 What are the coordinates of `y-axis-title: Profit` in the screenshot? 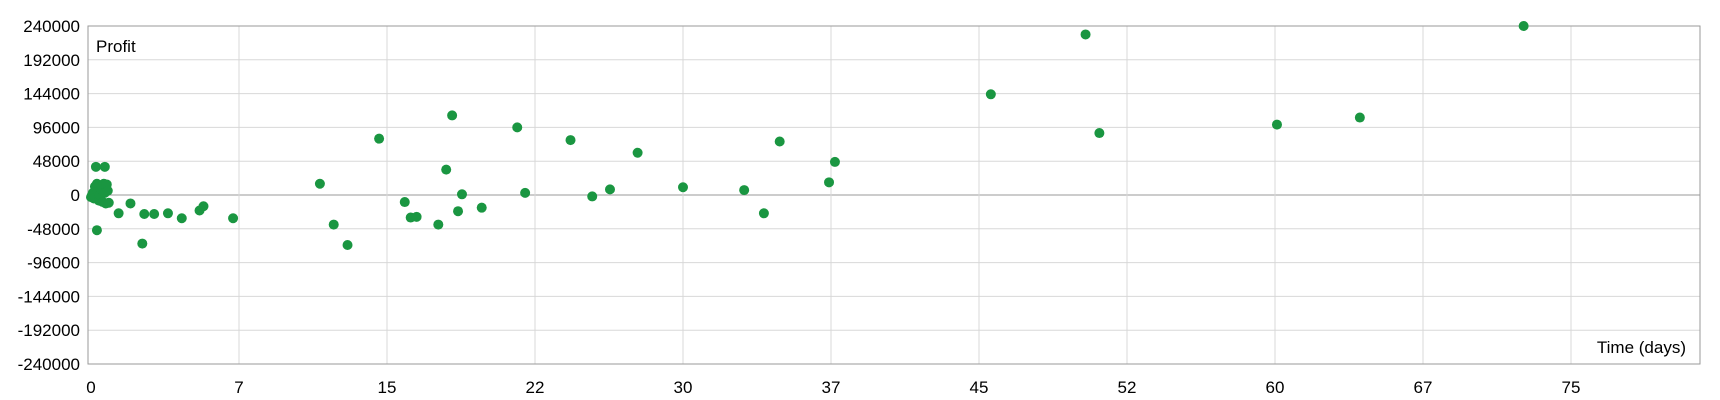 It's located at (116, 46).